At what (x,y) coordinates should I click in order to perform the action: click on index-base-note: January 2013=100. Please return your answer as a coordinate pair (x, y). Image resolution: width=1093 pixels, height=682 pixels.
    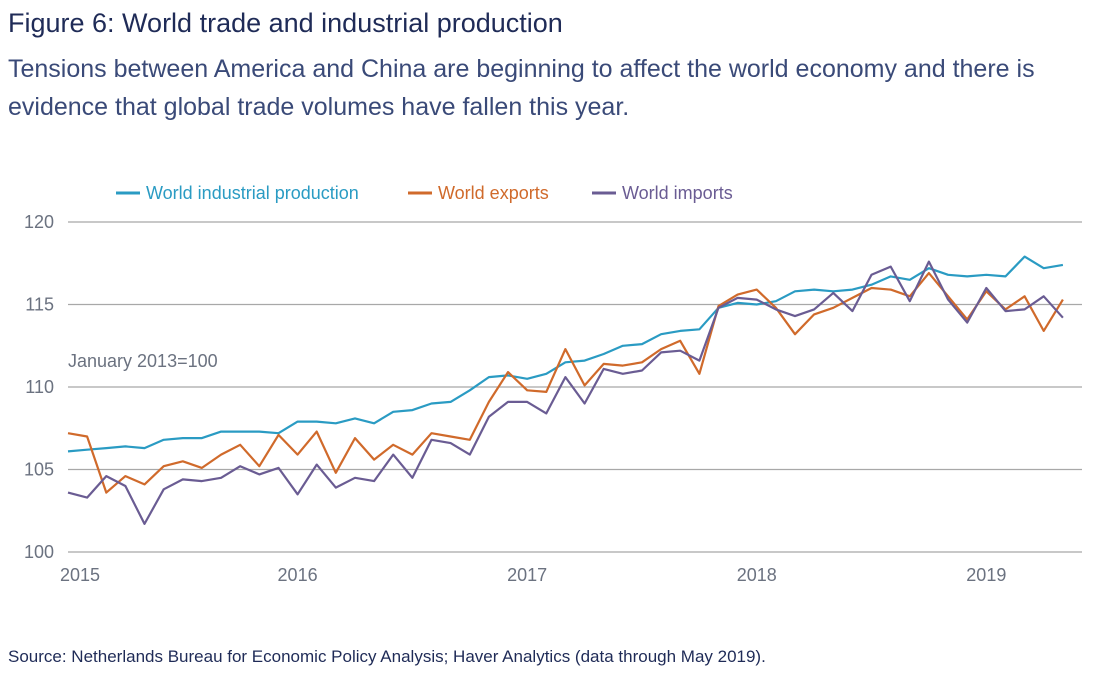
    Looking at the image, I should click on (143, 361).